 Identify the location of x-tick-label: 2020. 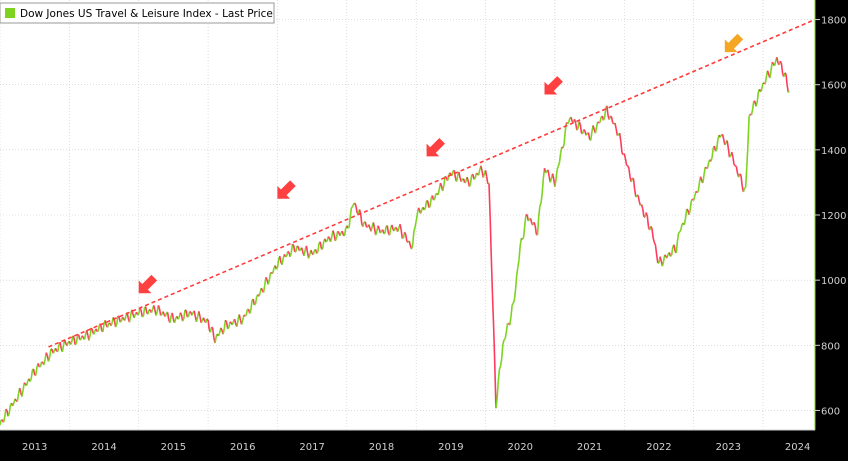
(519, 447).